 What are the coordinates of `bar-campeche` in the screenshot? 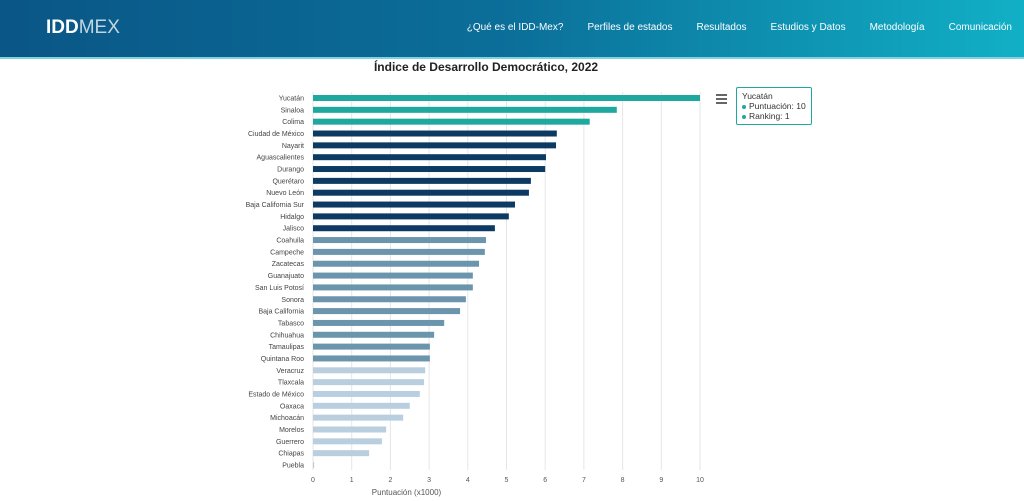 It's located at (399, 251).